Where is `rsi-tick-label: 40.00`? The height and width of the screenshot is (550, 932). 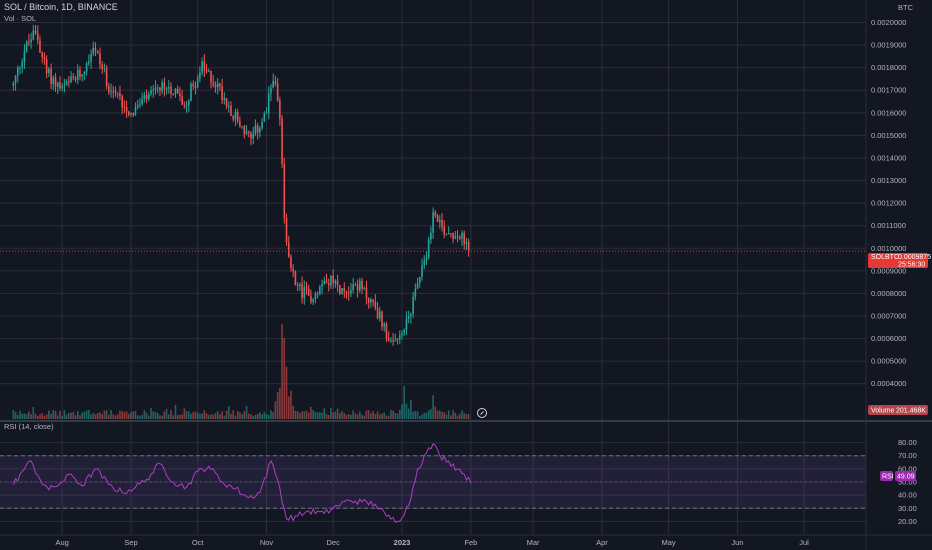 rsi-tick-label: 40.00 is located at coordinates (907, 495).